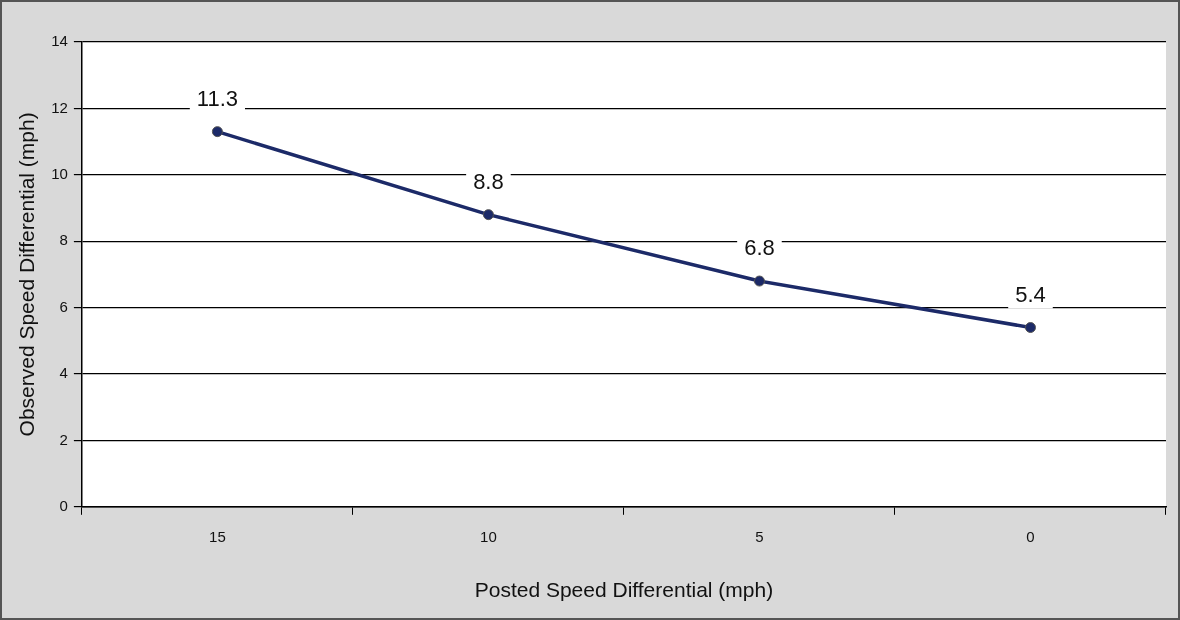 The image size is (1180, 620). Describe the element at coordinates (488, 536) in the screenshot. I see `x-tick-label: 10` at that location.